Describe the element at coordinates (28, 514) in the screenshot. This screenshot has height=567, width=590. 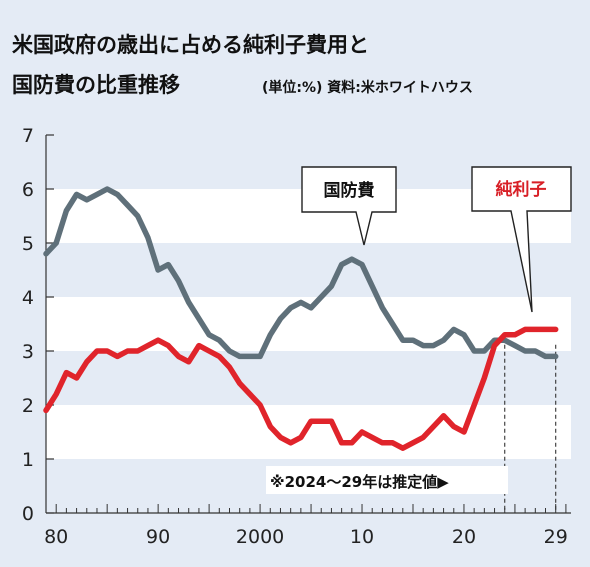
I see `y-tick-label: 0` at that location.